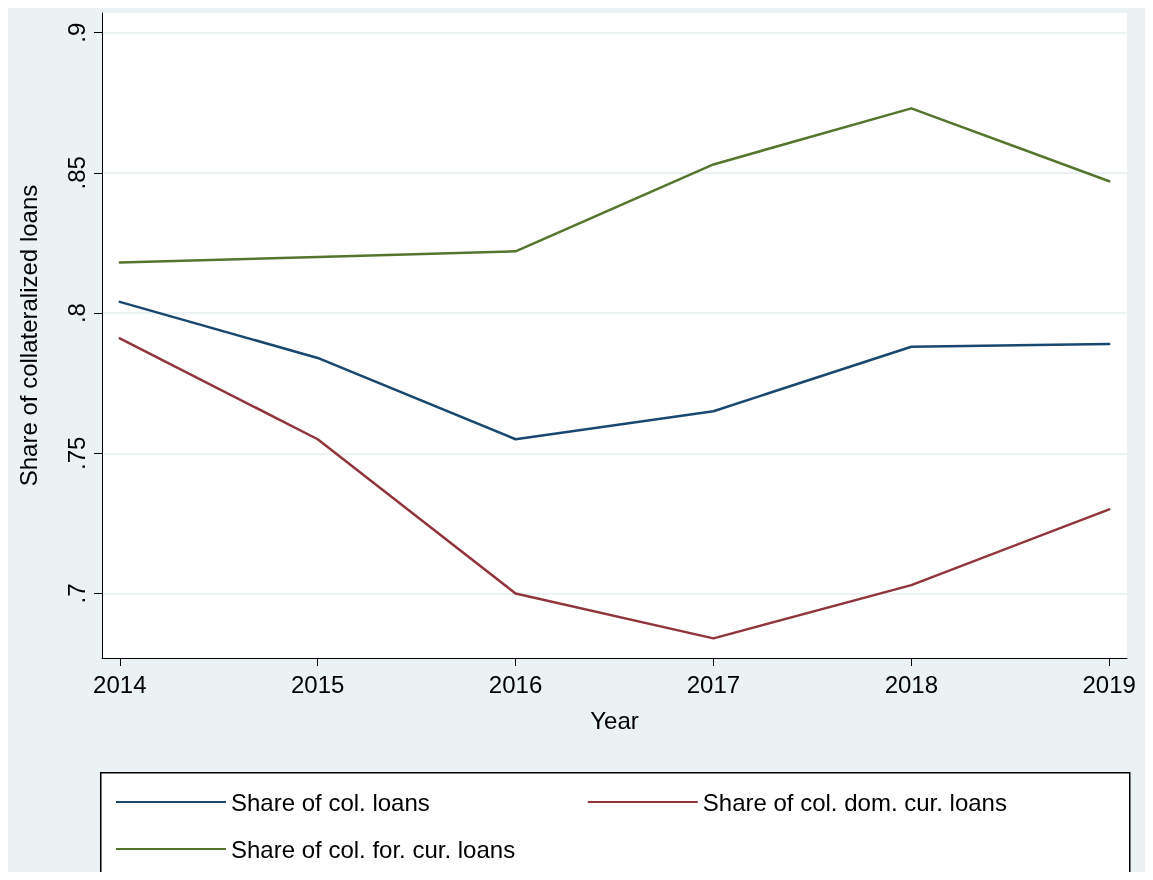  I want to click on legend-label: Share of col. loans, so click(330, 802).